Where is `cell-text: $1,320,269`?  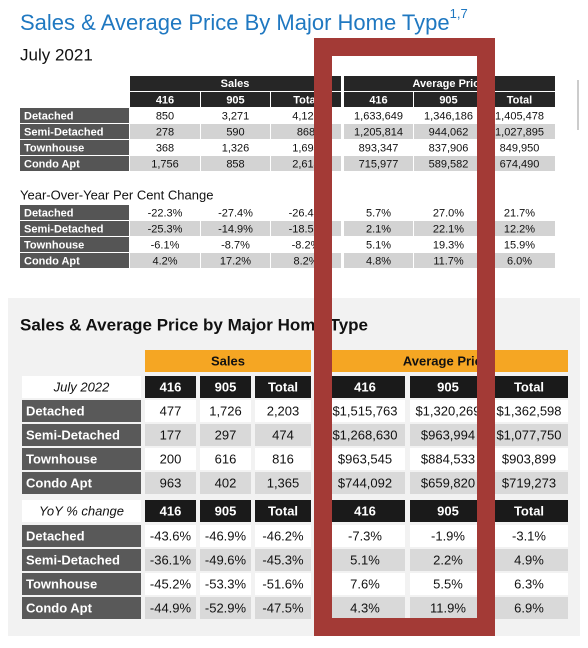
cell-text: $1,320,269 is located at coordinates (447, 410).